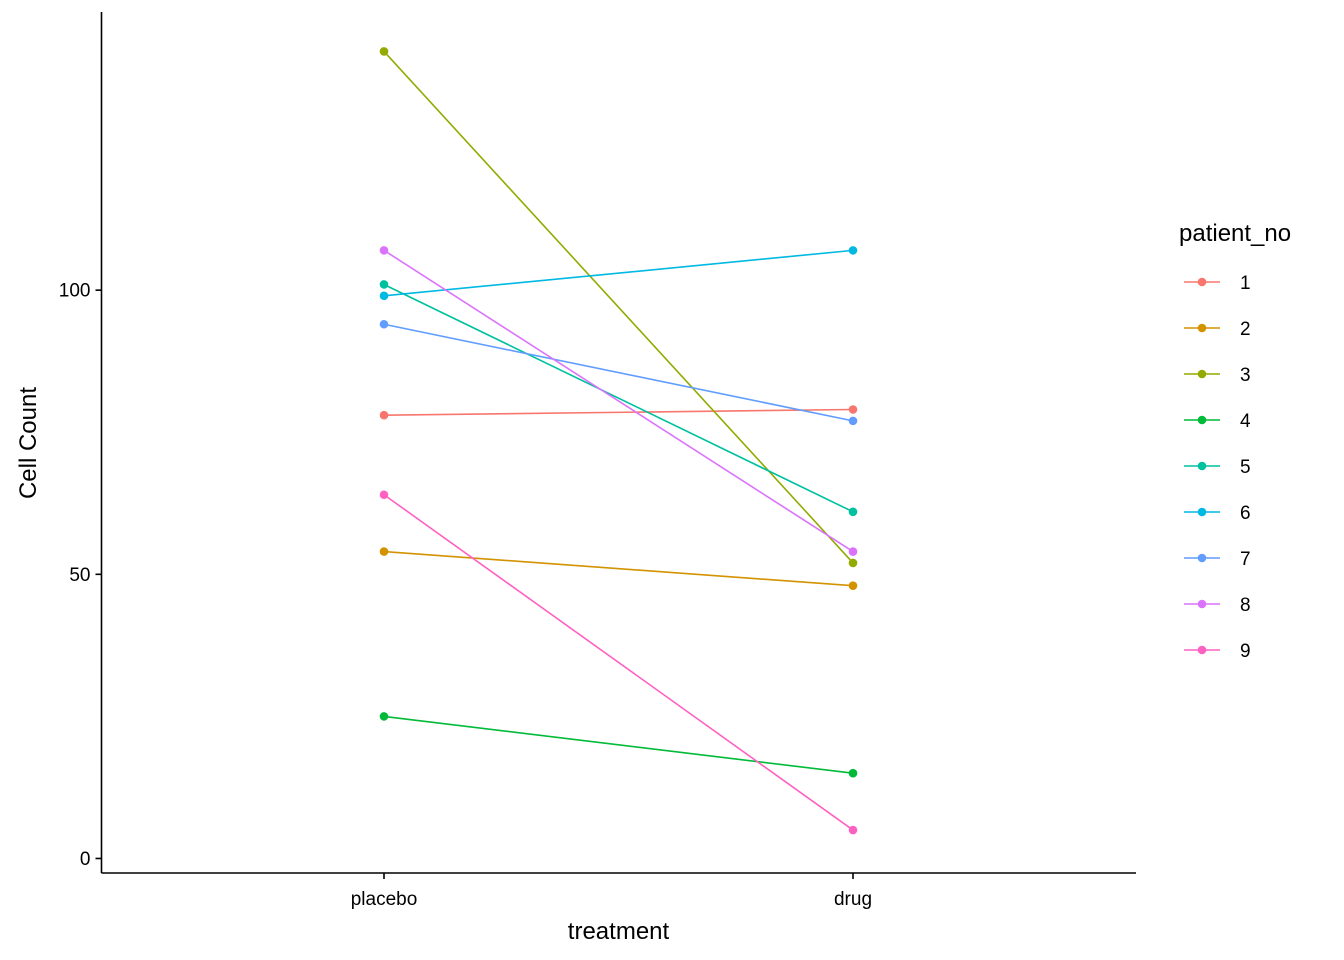 This screenshot has height=960, width=1344. I want to click on legend-item: 2, so click(1217, 329).